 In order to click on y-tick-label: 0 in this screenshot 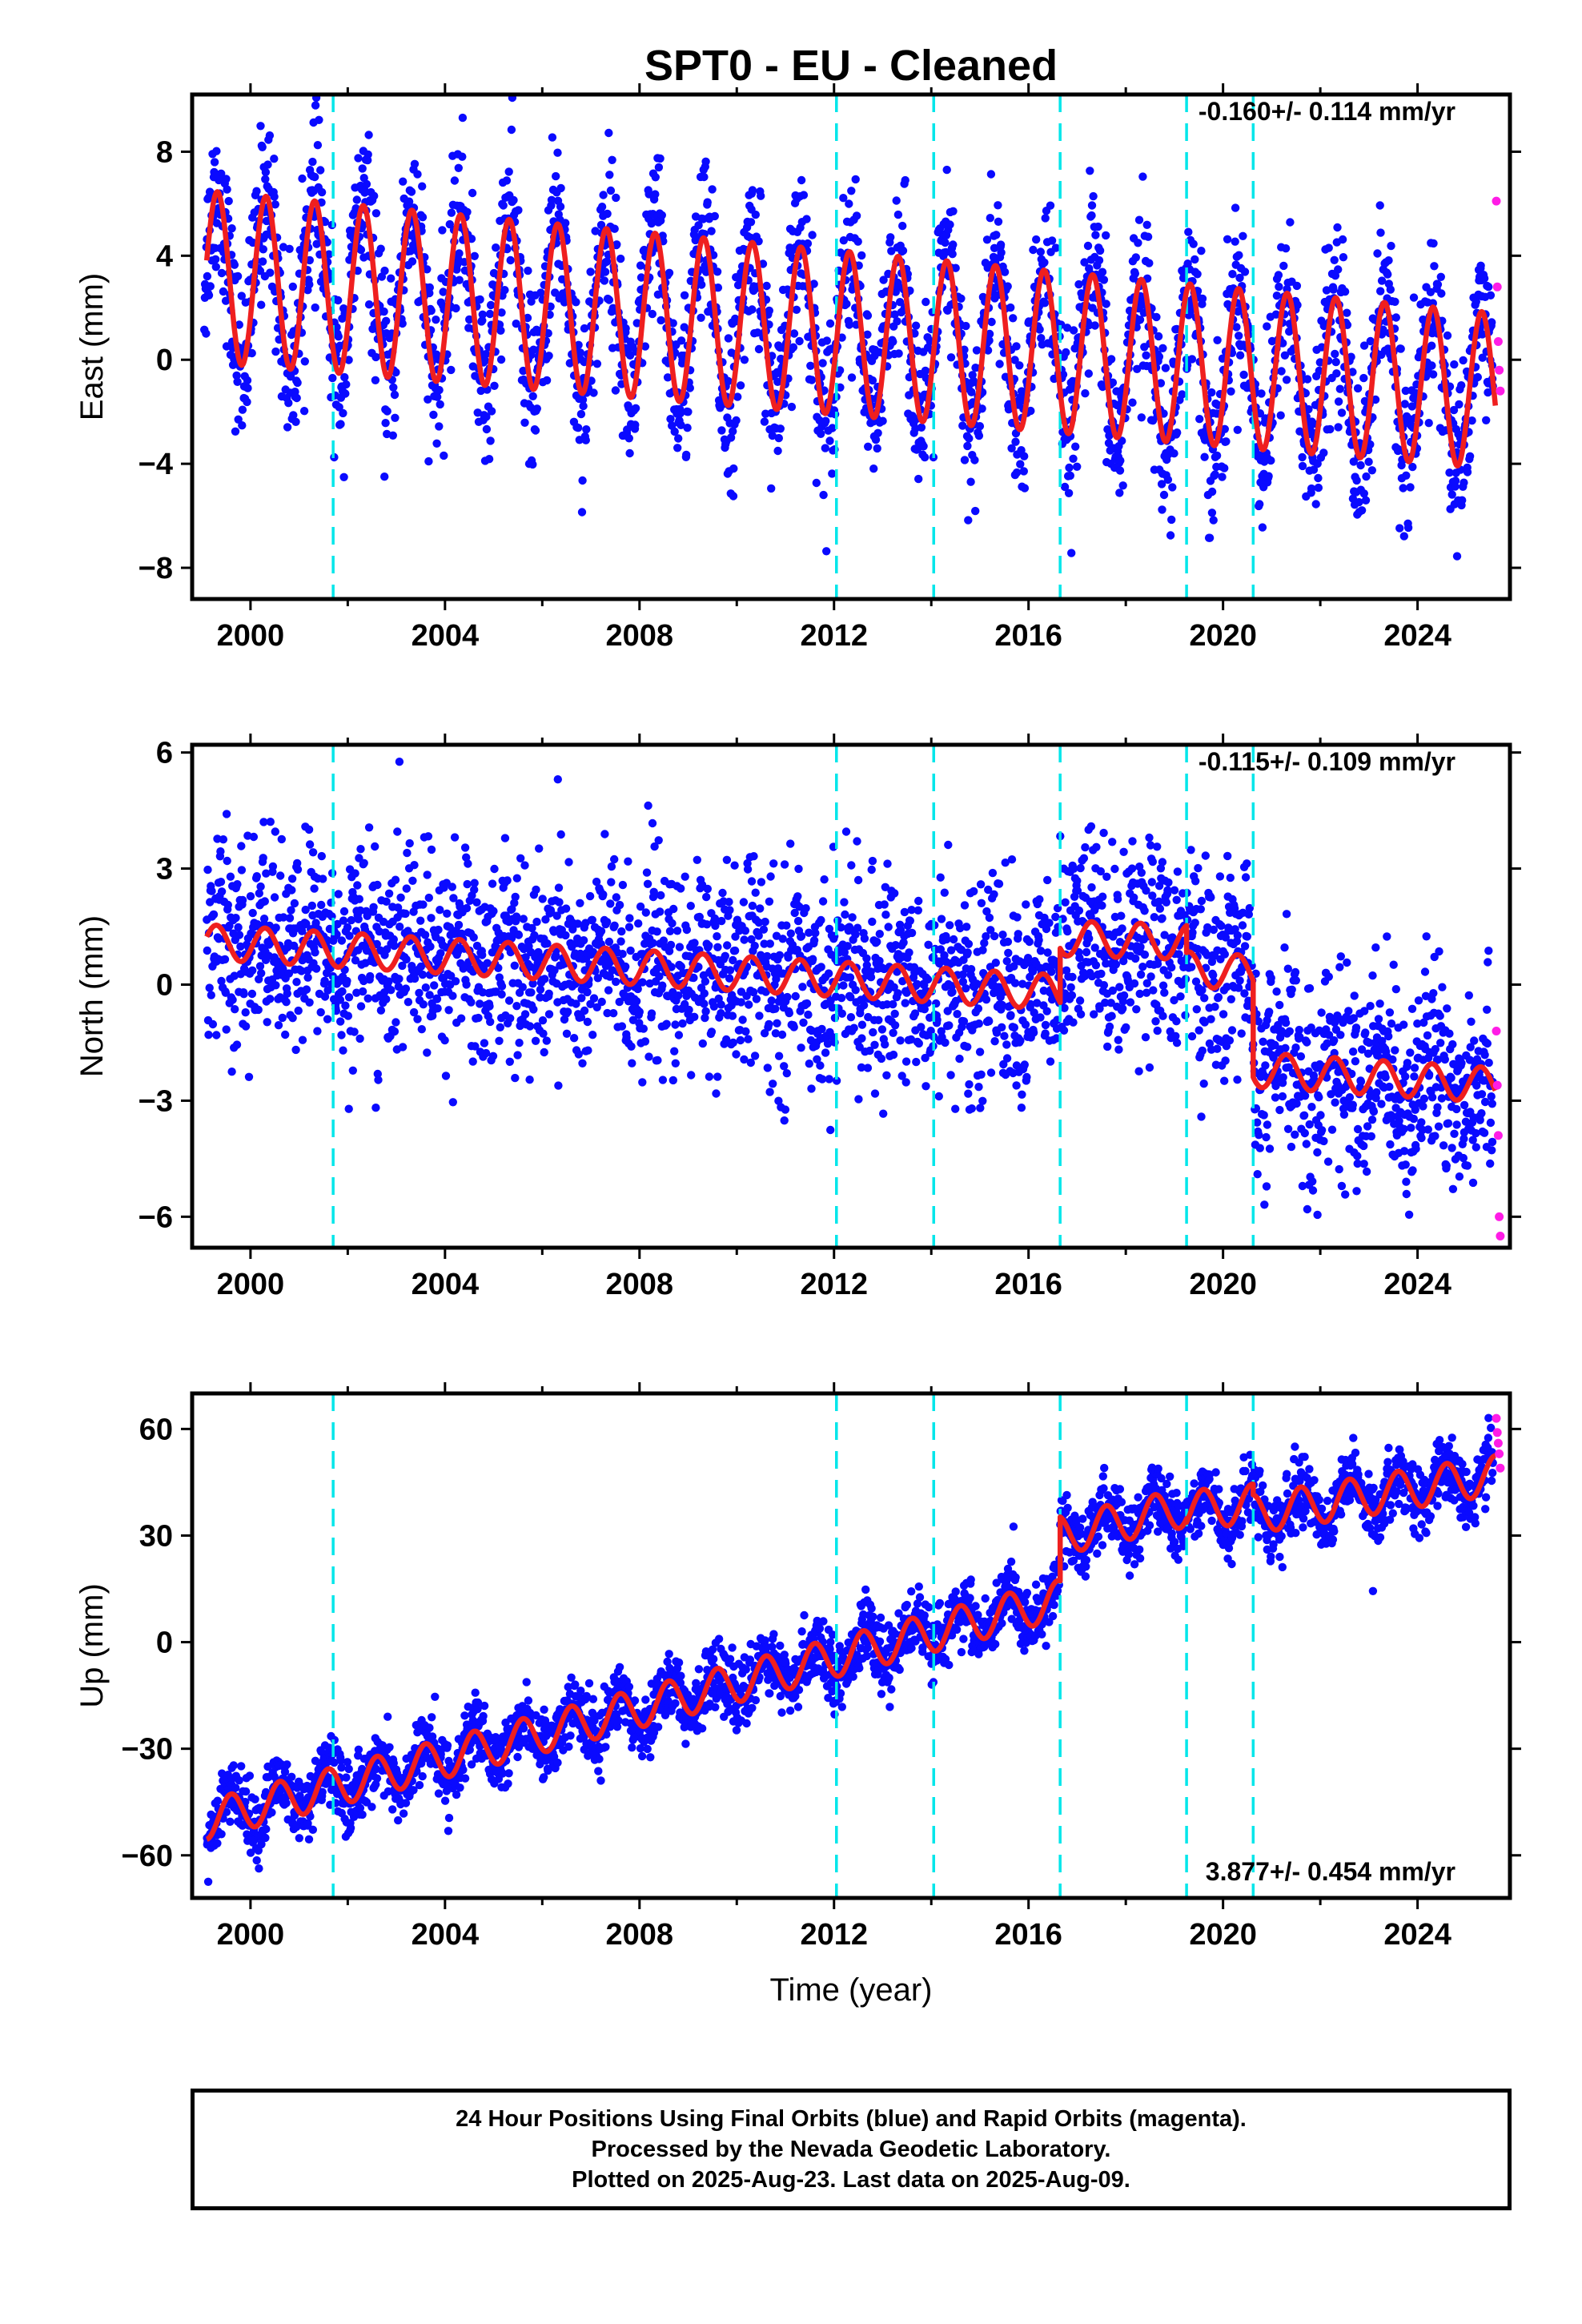, I will do `click(164, 360)`.